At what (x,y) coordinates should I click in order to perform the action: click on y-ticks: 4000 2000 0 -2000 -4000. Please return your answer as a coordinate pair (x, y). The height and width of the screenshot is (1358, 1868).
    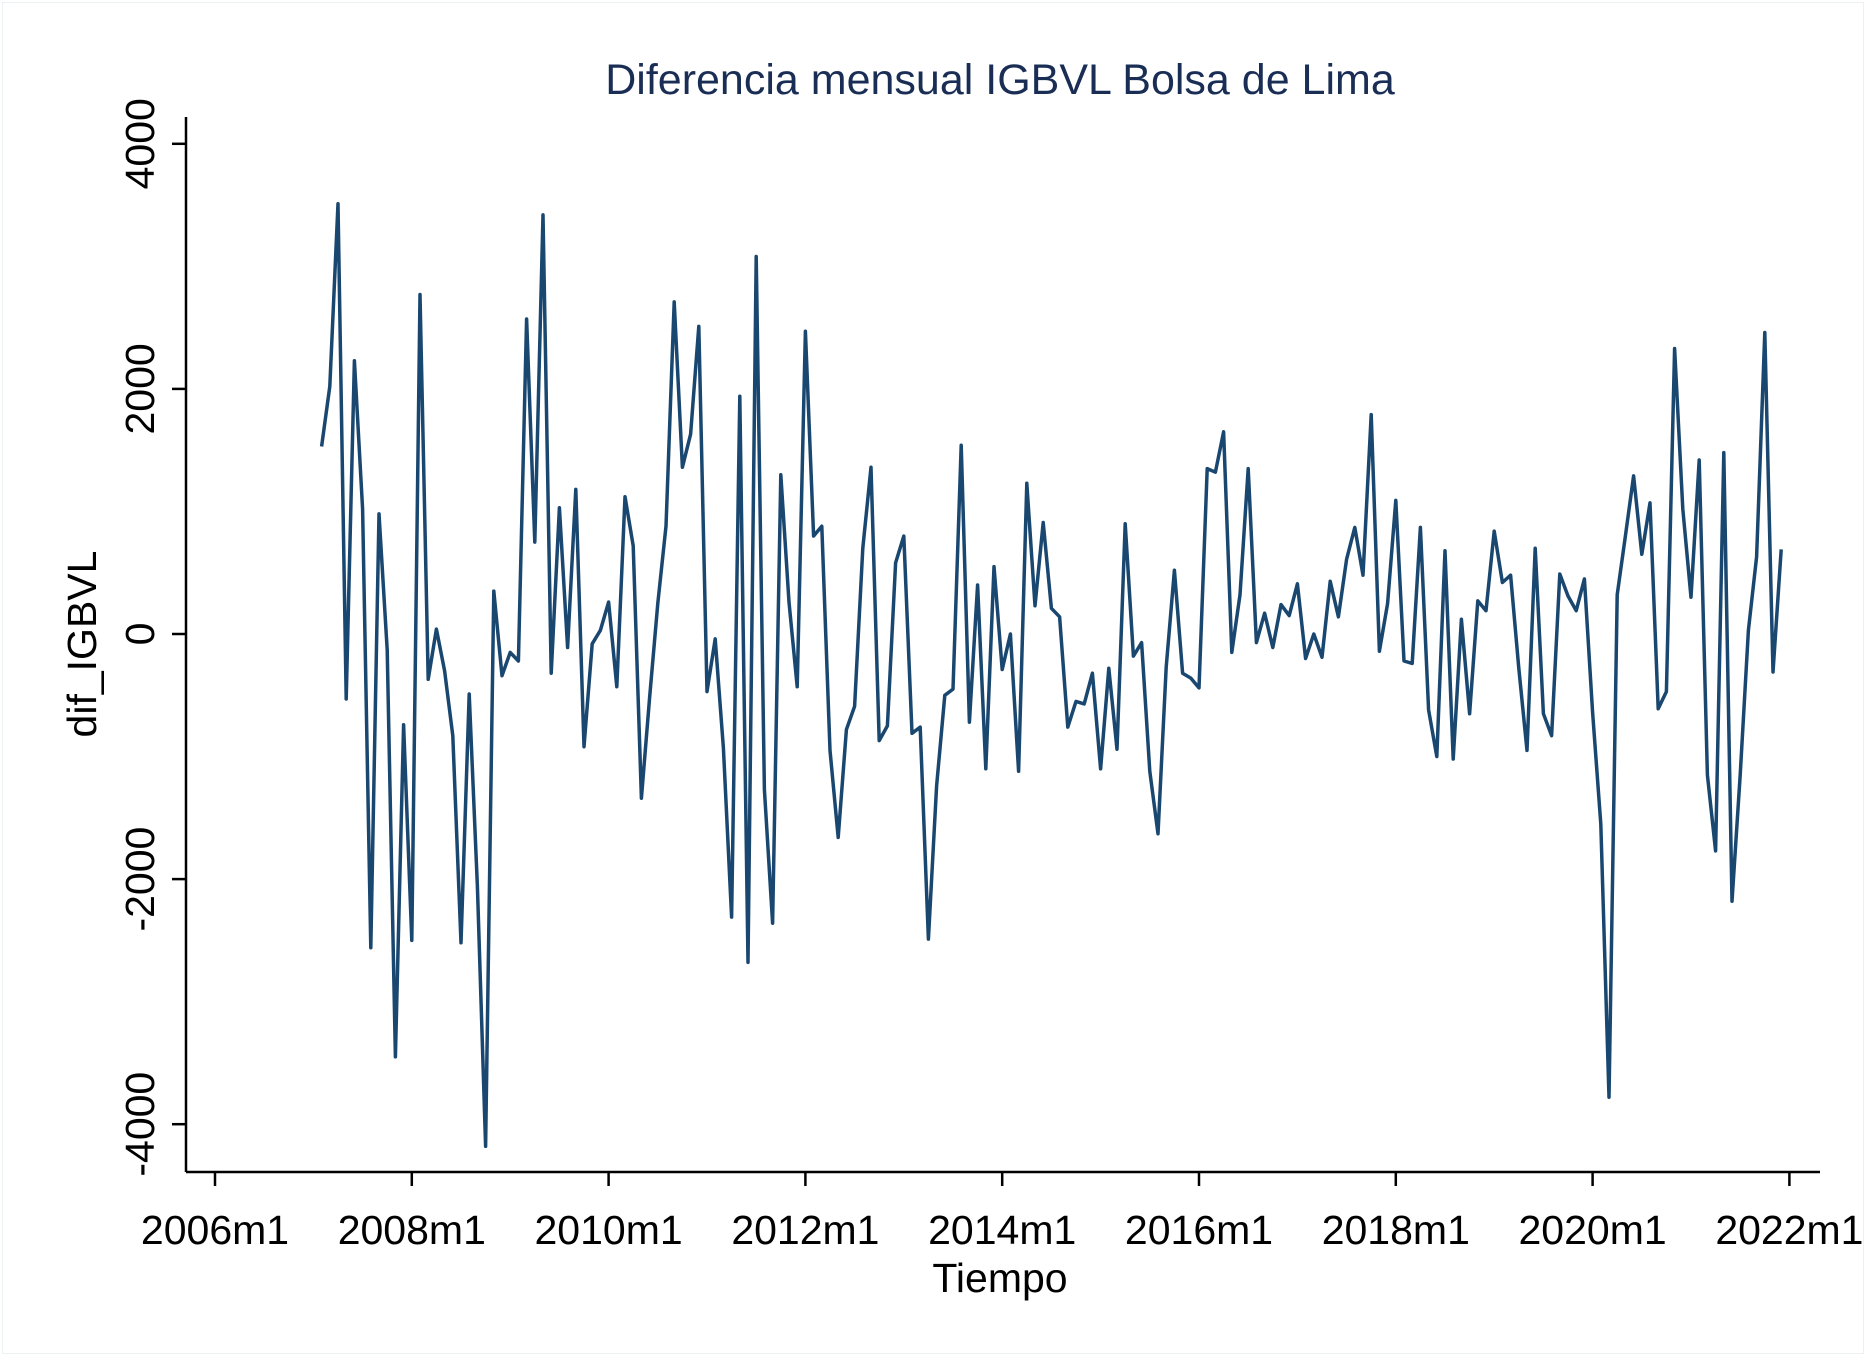
    Looking at the image, I should click on (151, 637).